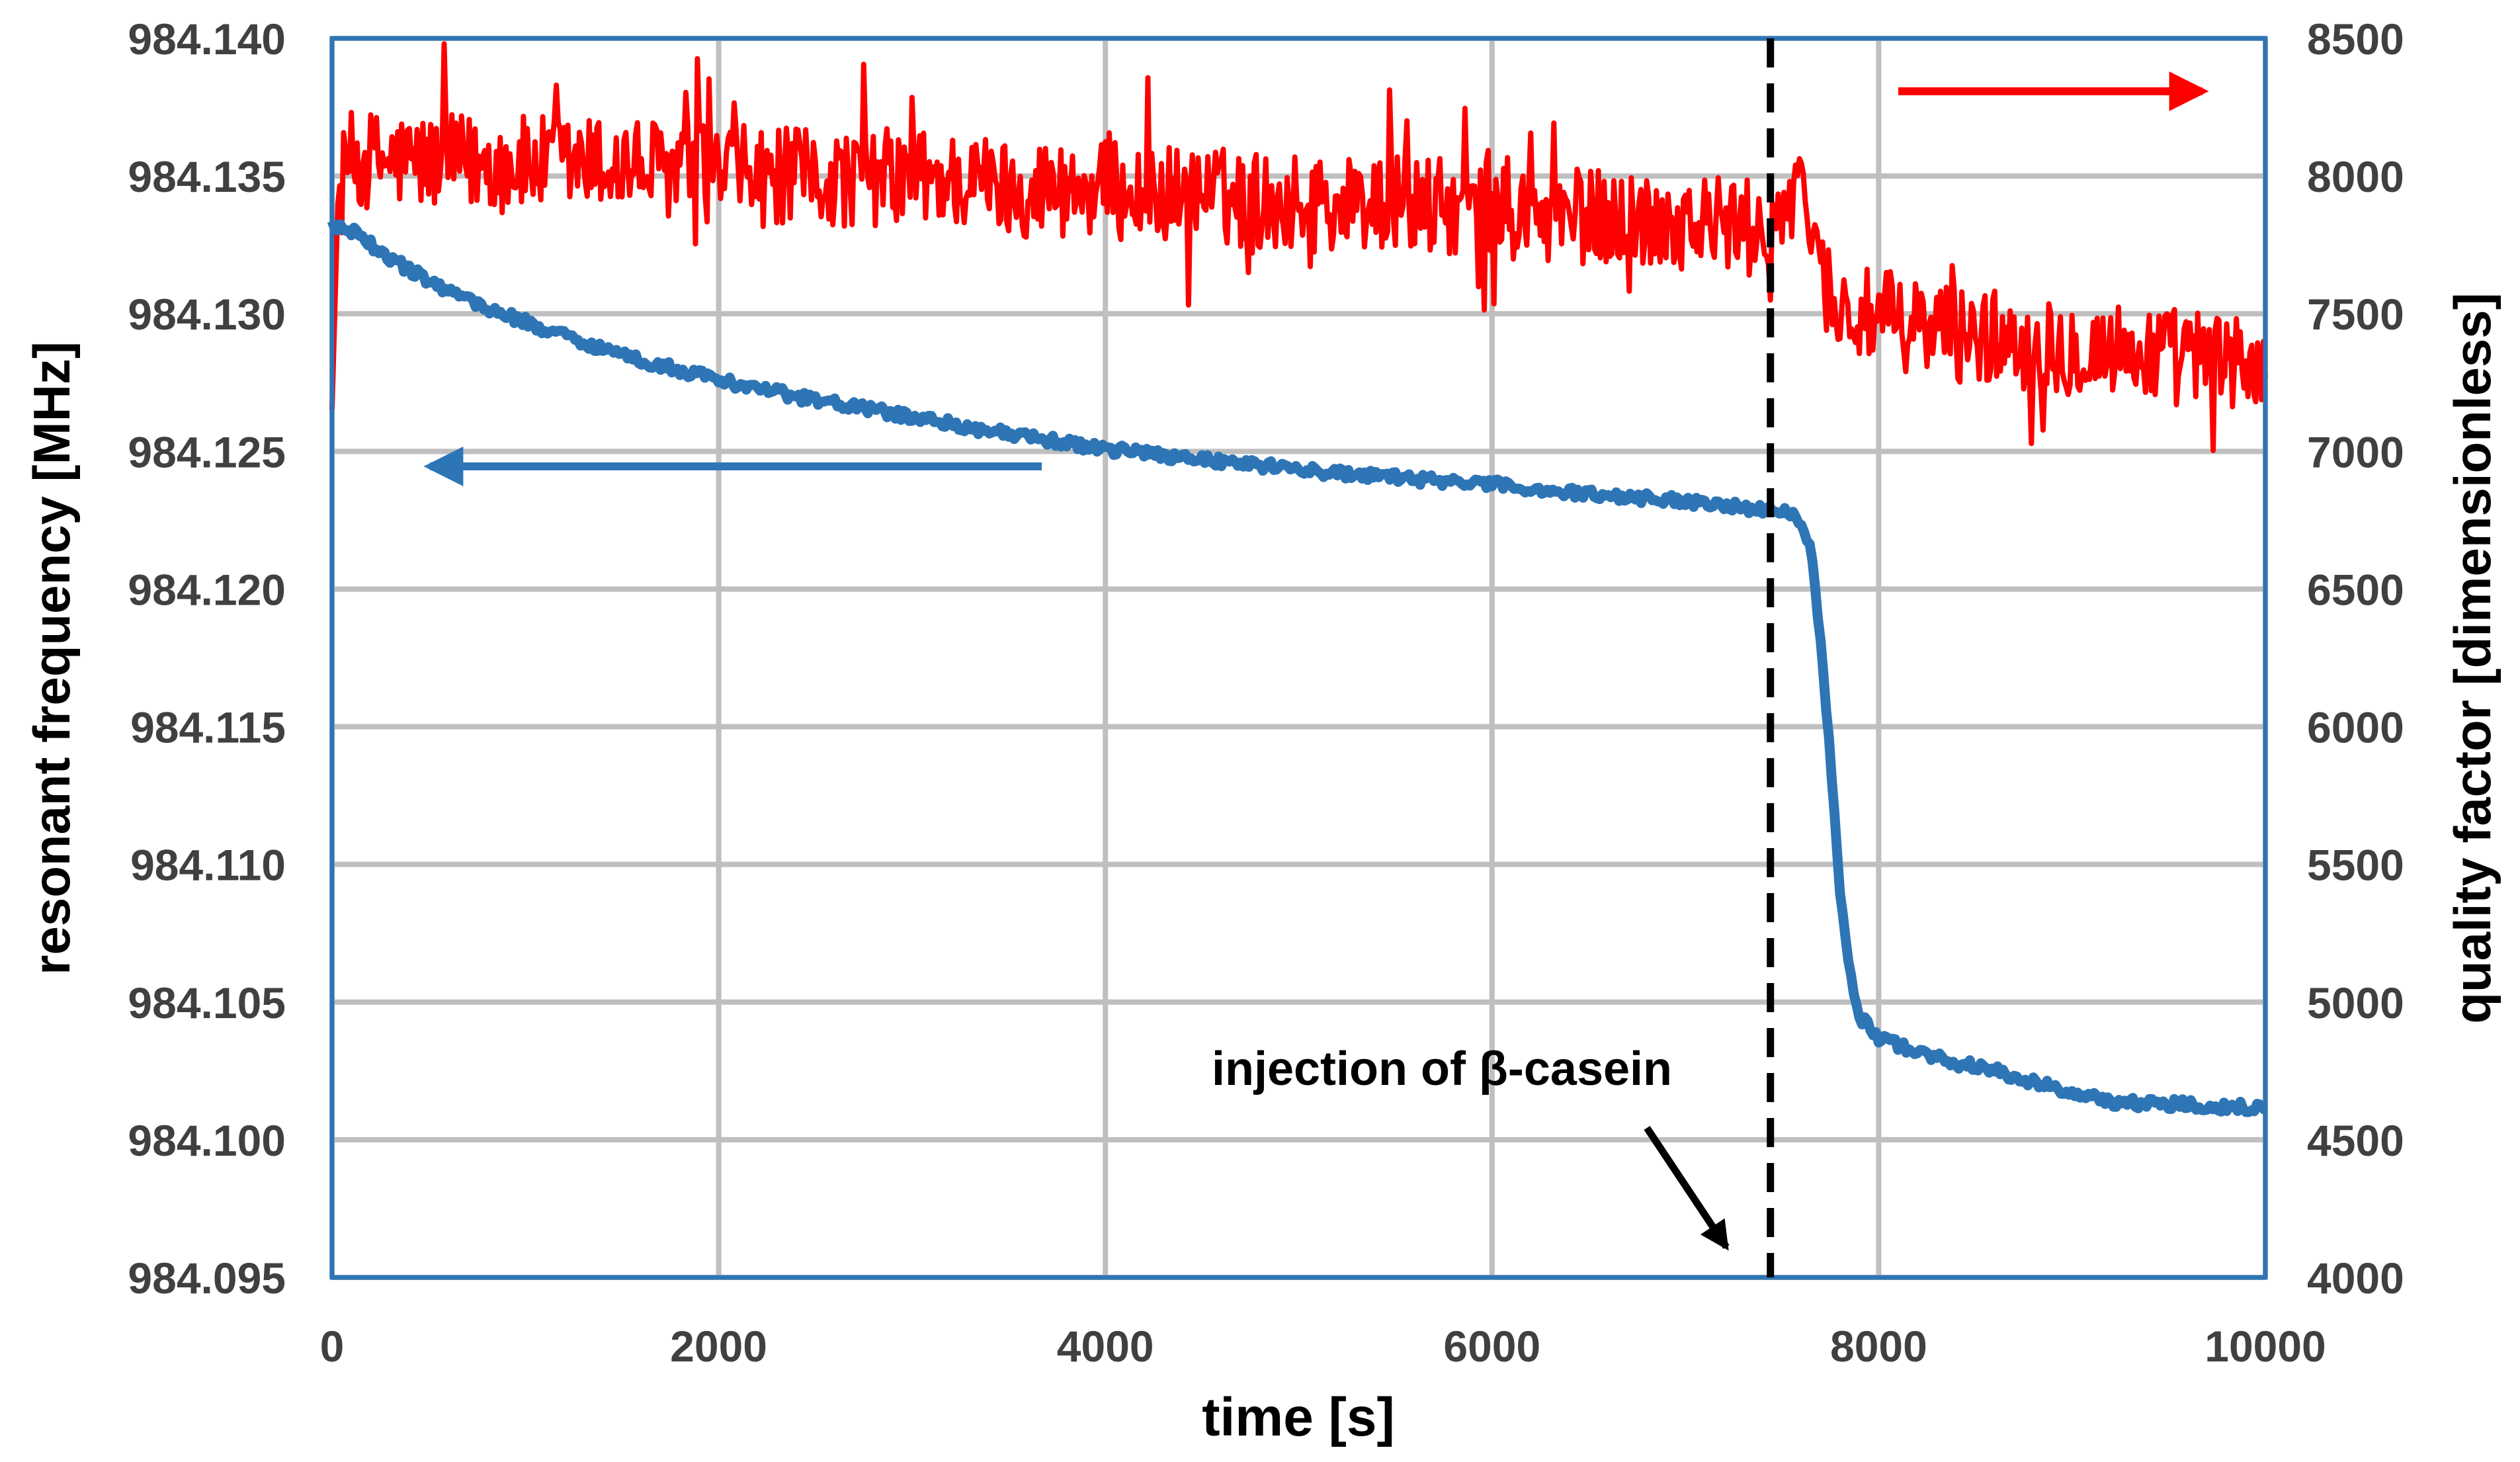  Describe the element at coordinates (207, 1278) in the screenshot. I see `y-left-tick-label: 984.095` at that location.